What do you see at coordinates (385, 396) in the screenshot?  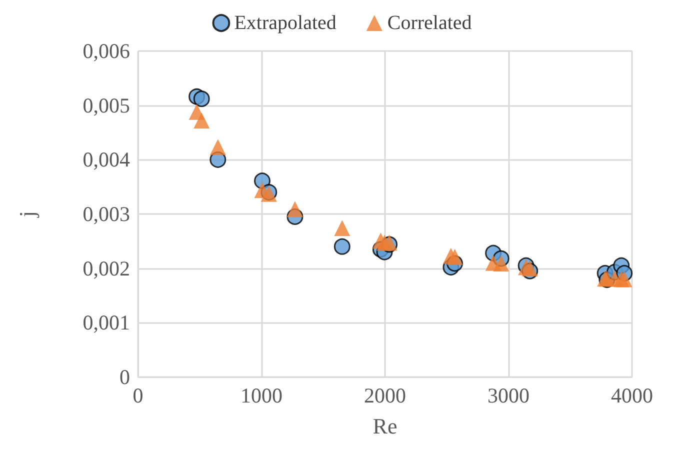 I see `x-tick-label: 2000` at bounding box center [385, 396].